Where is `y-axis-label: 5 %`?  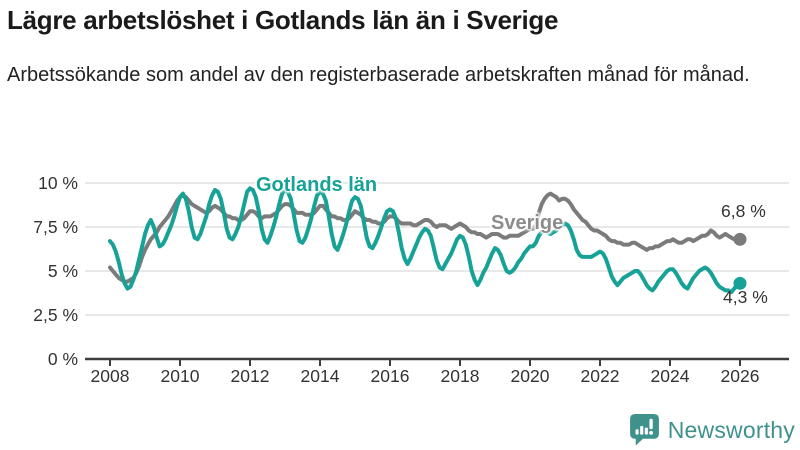 y-axis-label: 5 % is located at coordinates (63, 271).